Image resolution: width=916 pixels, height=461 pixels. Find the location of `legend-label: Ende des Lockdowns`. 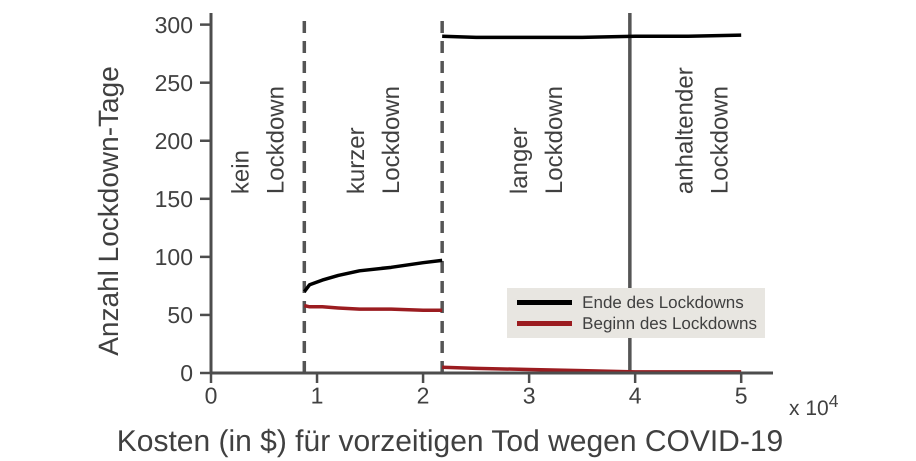

legend-label: Ende des Lockdowns is located at coordinates (663, 302).